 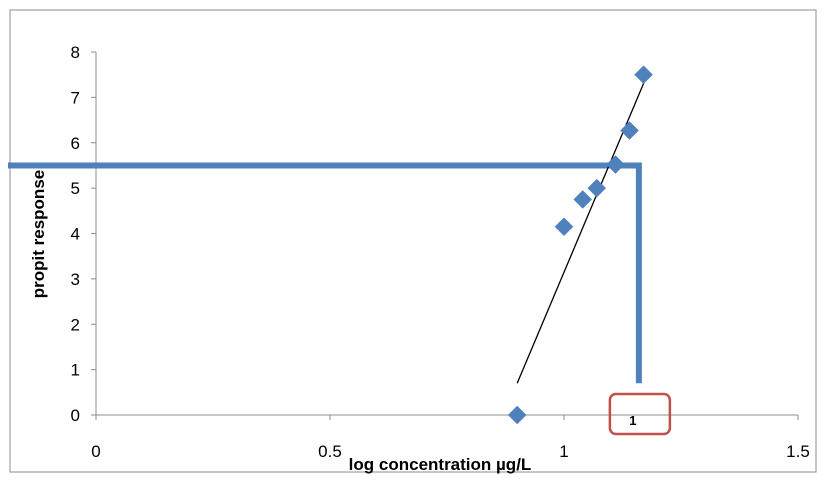 I want to click on annotation-group: 1, so click(x=640, y=414).